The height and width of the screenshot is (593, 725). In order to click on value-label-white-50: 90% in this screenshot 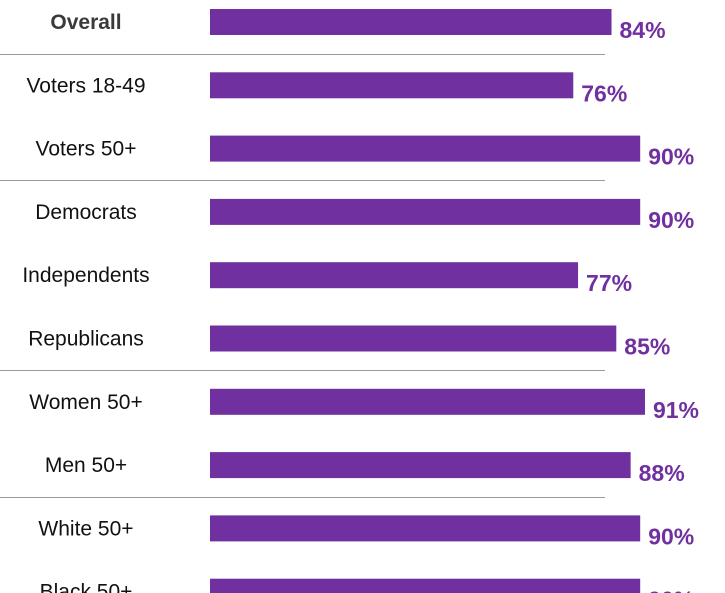, I will do `click(671, 536)`.